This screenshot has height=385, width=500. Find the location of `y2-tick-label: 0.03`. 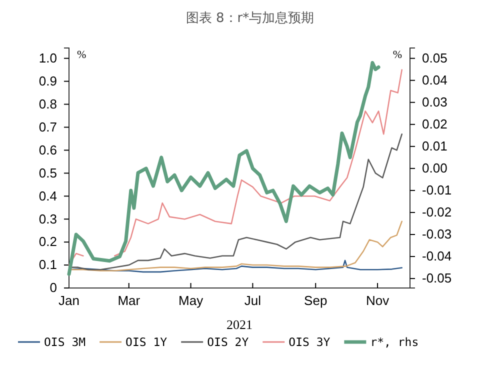

y2-tick-label: 0.03 is located at coordinates (435, 102).